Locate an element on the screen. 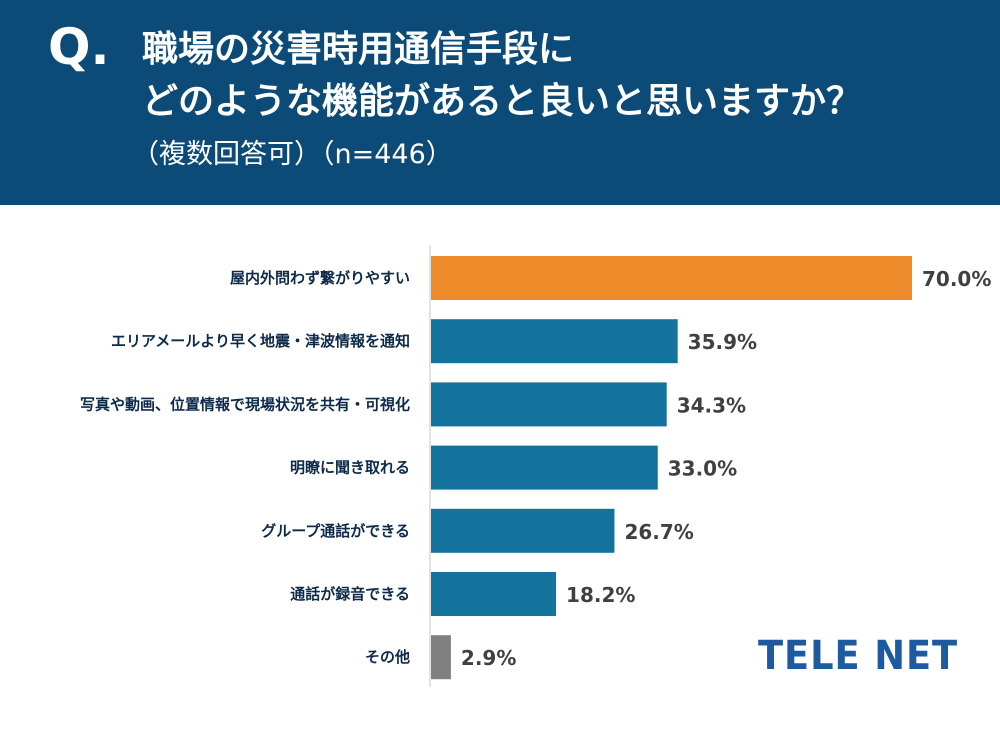 Image resolution: width=1000 pixels, height=739 pixels. value-label-4: 26.7% is located at coordinates (658, 532).